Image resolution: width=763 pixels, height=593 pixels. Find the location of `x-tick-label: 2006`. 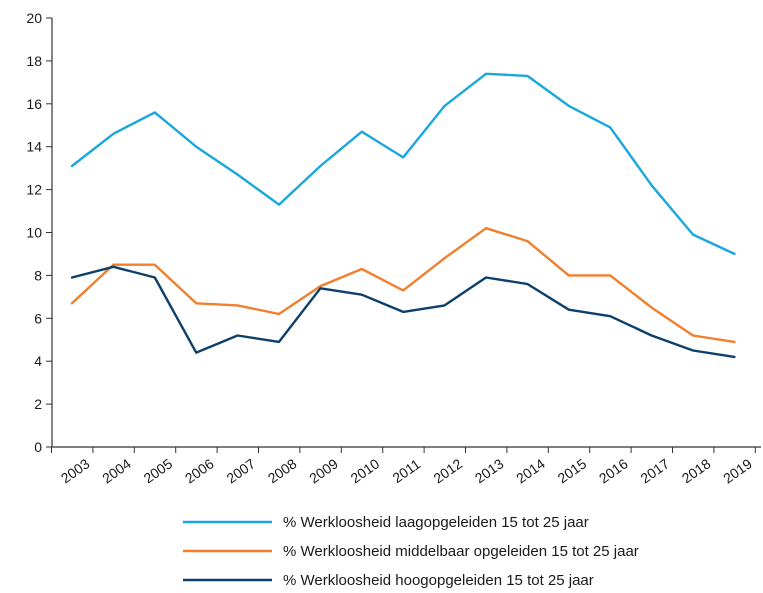

x-tick-label: 2006 is located at coordinates (199, 470).